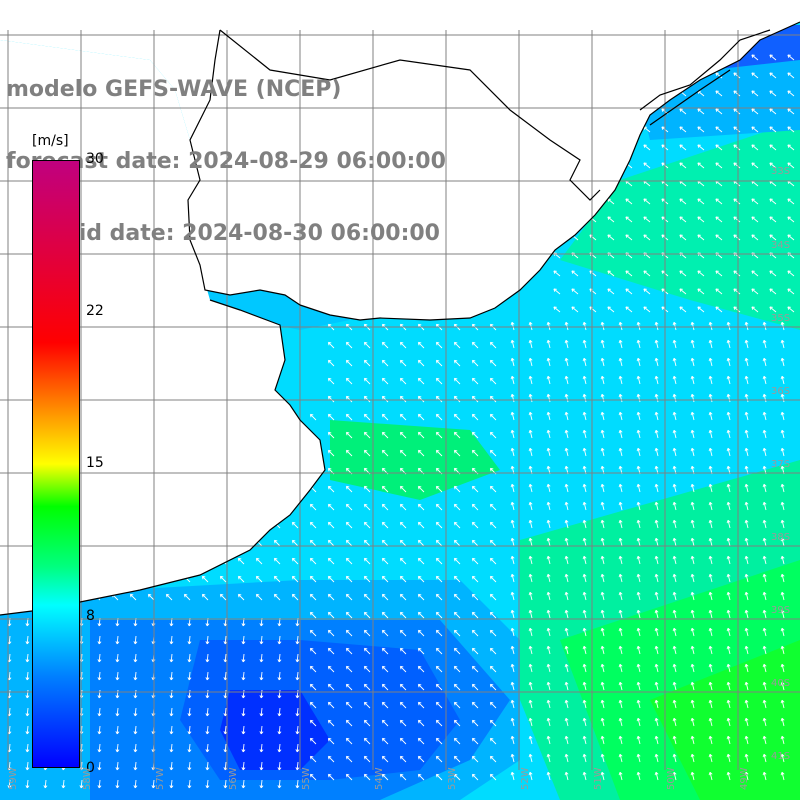 This screenshot has height=800, width=800. I want to click on lon-label: 52W, so click(525, 778).